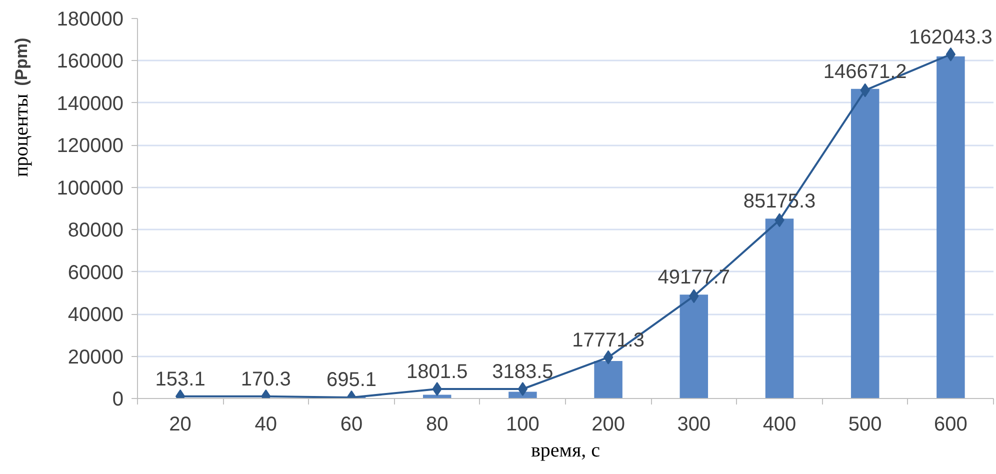 The width and height of the screenshot is (996, 474). Describe the element at coordinates (21, 108) in the screenshot. I see `y-axis-title: (Ppm) проценты` at that location.